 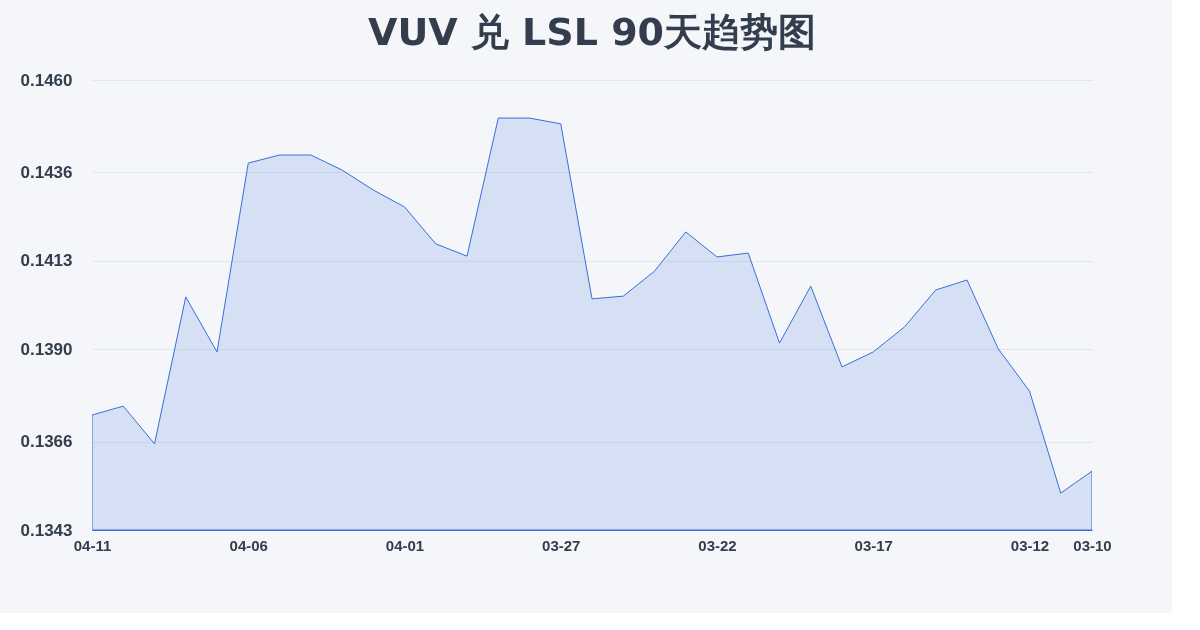 What do you see at coordinates (46, 530) in the screenshot?
I see `y-tick-label: 0.1343` at bounding box center [46, 530].